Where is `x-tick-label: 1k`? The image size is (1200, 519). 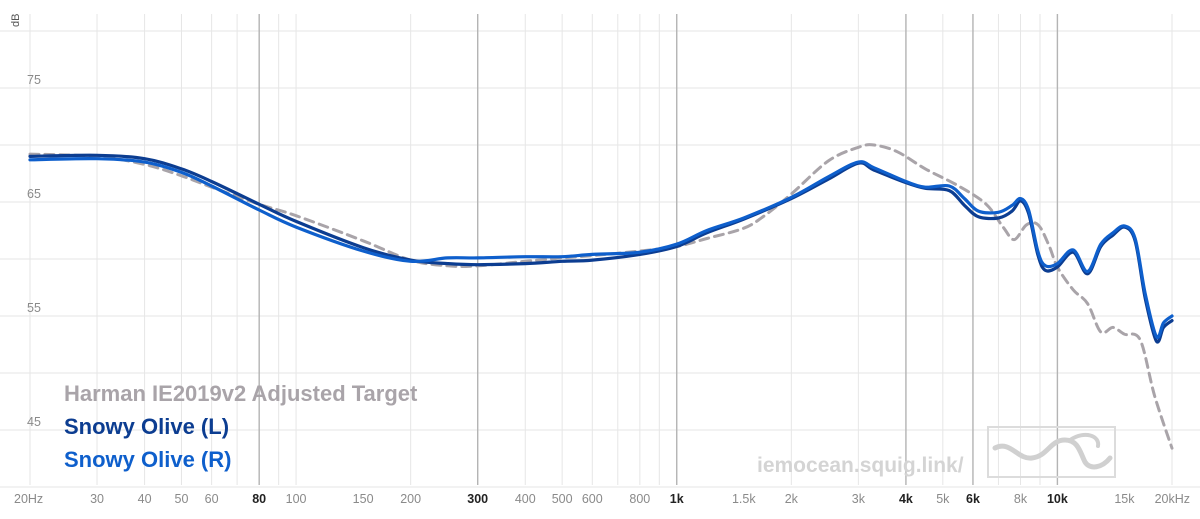
x-tick-label: 1k is located at coordinates (677, 499).